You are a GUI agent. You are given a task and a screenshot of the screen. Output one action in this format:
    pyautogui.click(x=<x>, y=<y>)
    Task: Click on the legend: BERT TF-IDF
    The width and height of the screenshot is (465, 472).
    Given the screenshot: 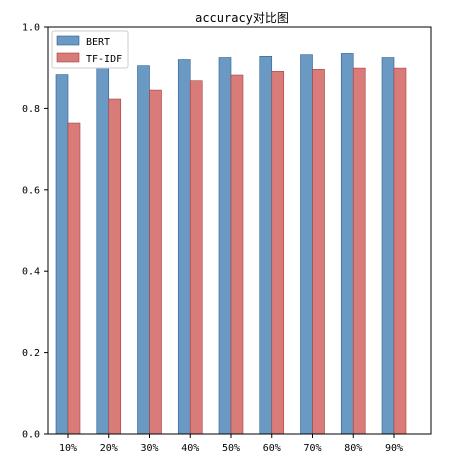 What is the action you would take?
    pyautogui.click(x=90, y=49)
    